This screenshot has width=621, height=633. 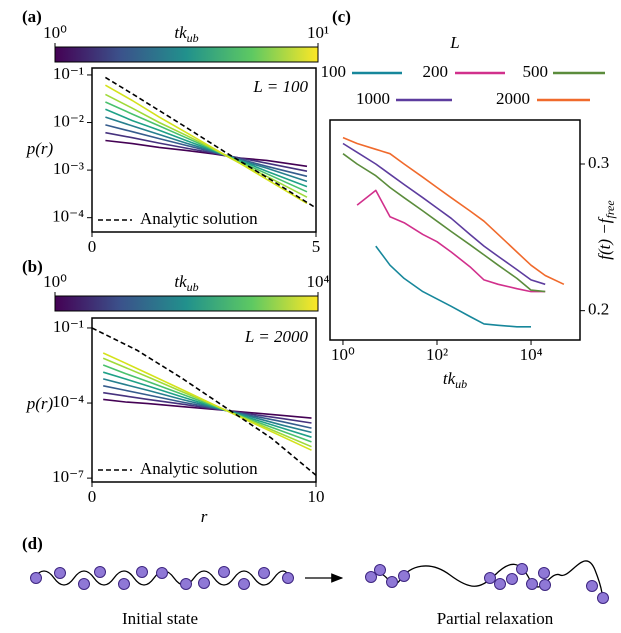 What do you see at coordinates (536, 71) in the screenshot?
I see `legend-label: 500` at bounding box center [536, 71].